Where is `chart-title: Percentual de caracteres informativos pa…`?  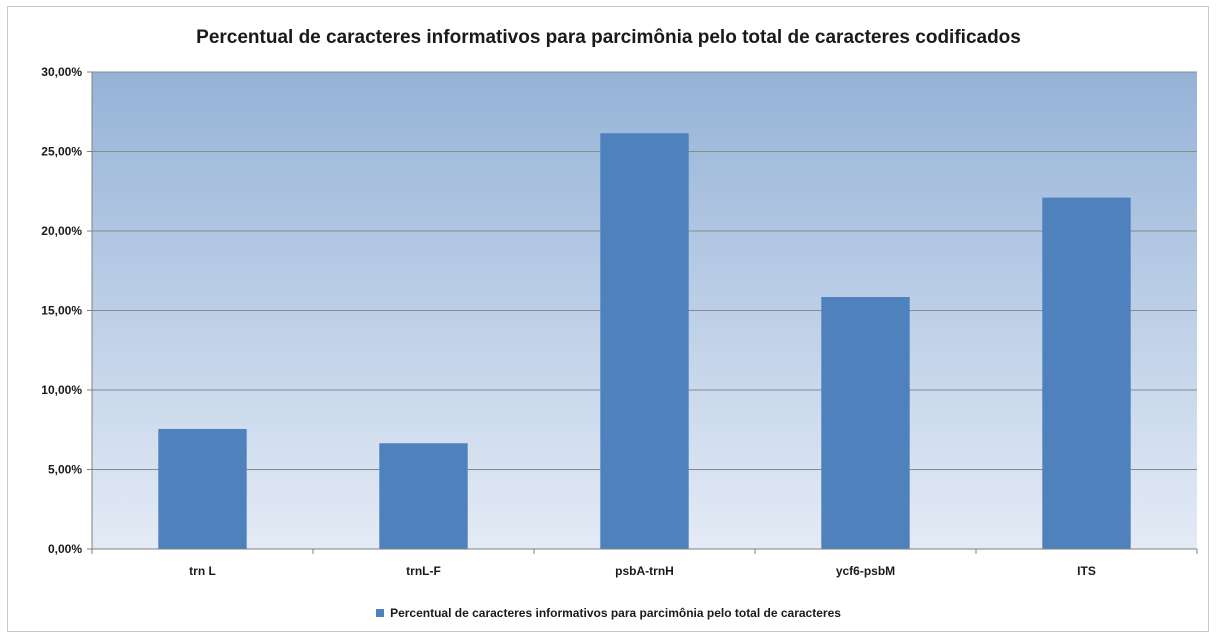
chart-title: Percentual de caracteres informativos pa… is located at coordinates (608, 37).